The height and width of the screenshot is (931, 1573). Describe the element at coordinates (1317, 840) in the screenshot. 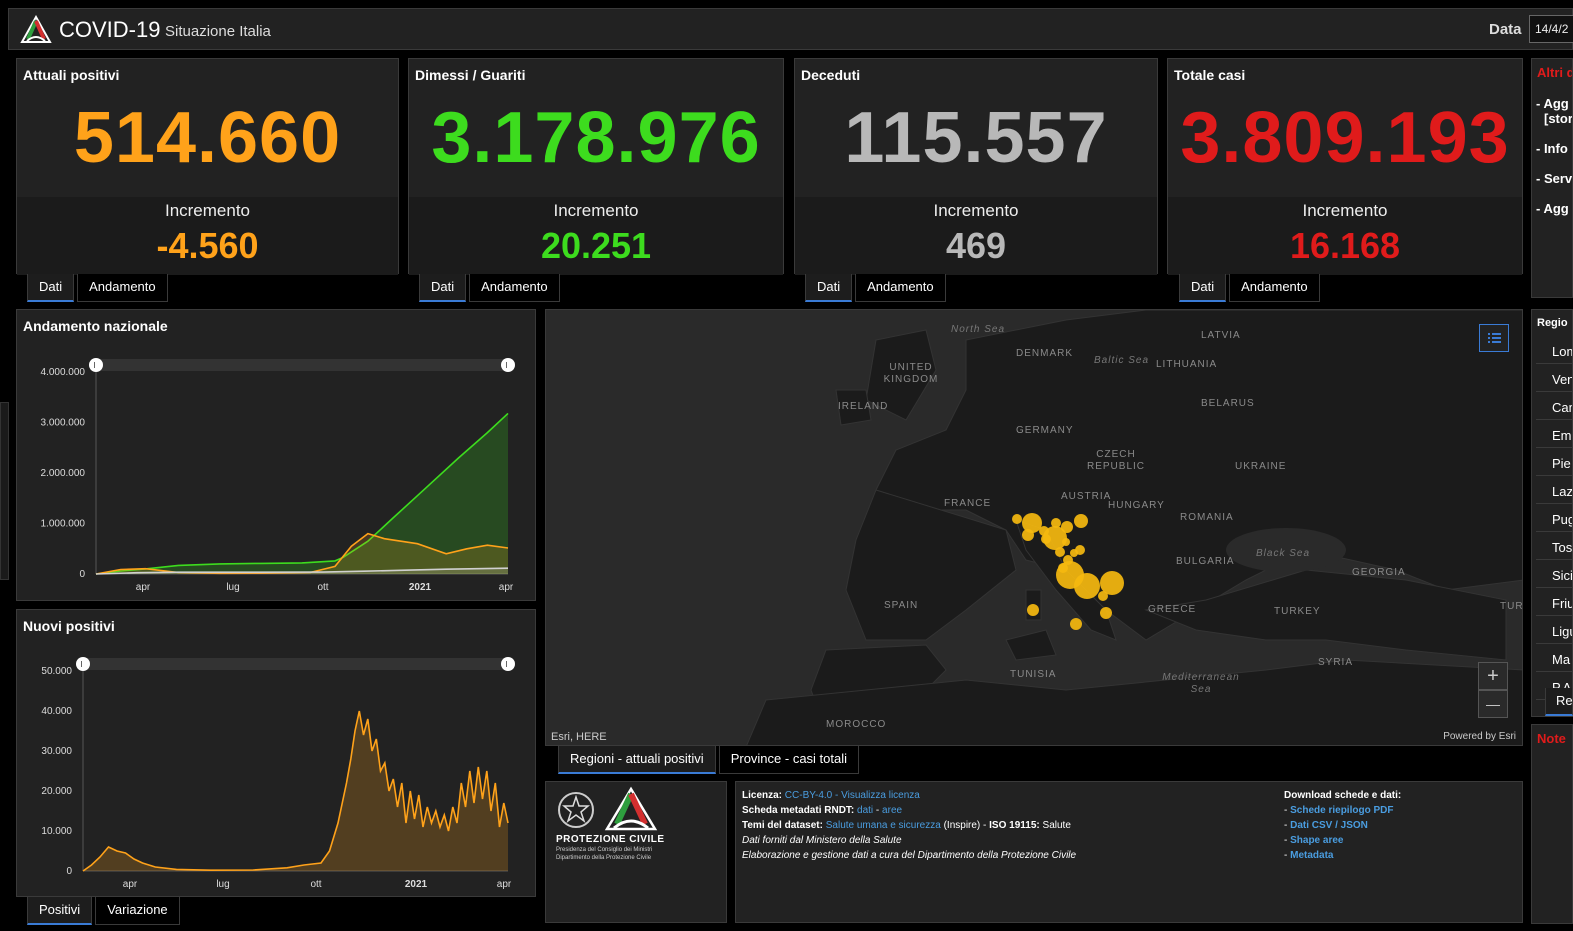

I see `download-link-shape: Shape aree` at that location.